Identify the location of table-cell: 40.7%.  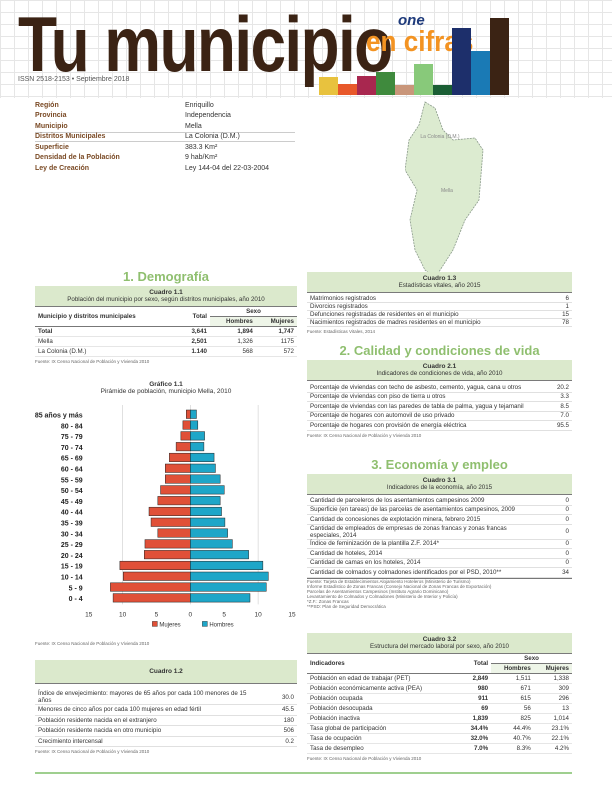
(522, 738).